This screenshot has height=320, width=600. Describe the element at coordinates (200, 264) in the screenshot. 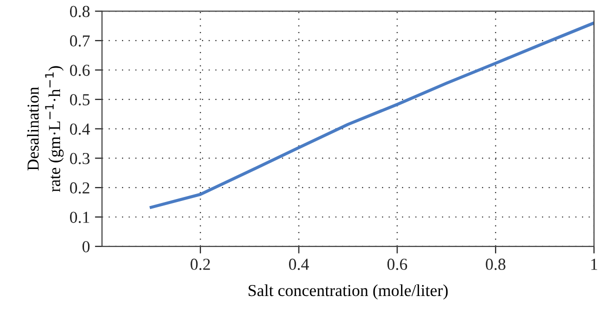

I see `x-tick-label: 0.2` at that location.